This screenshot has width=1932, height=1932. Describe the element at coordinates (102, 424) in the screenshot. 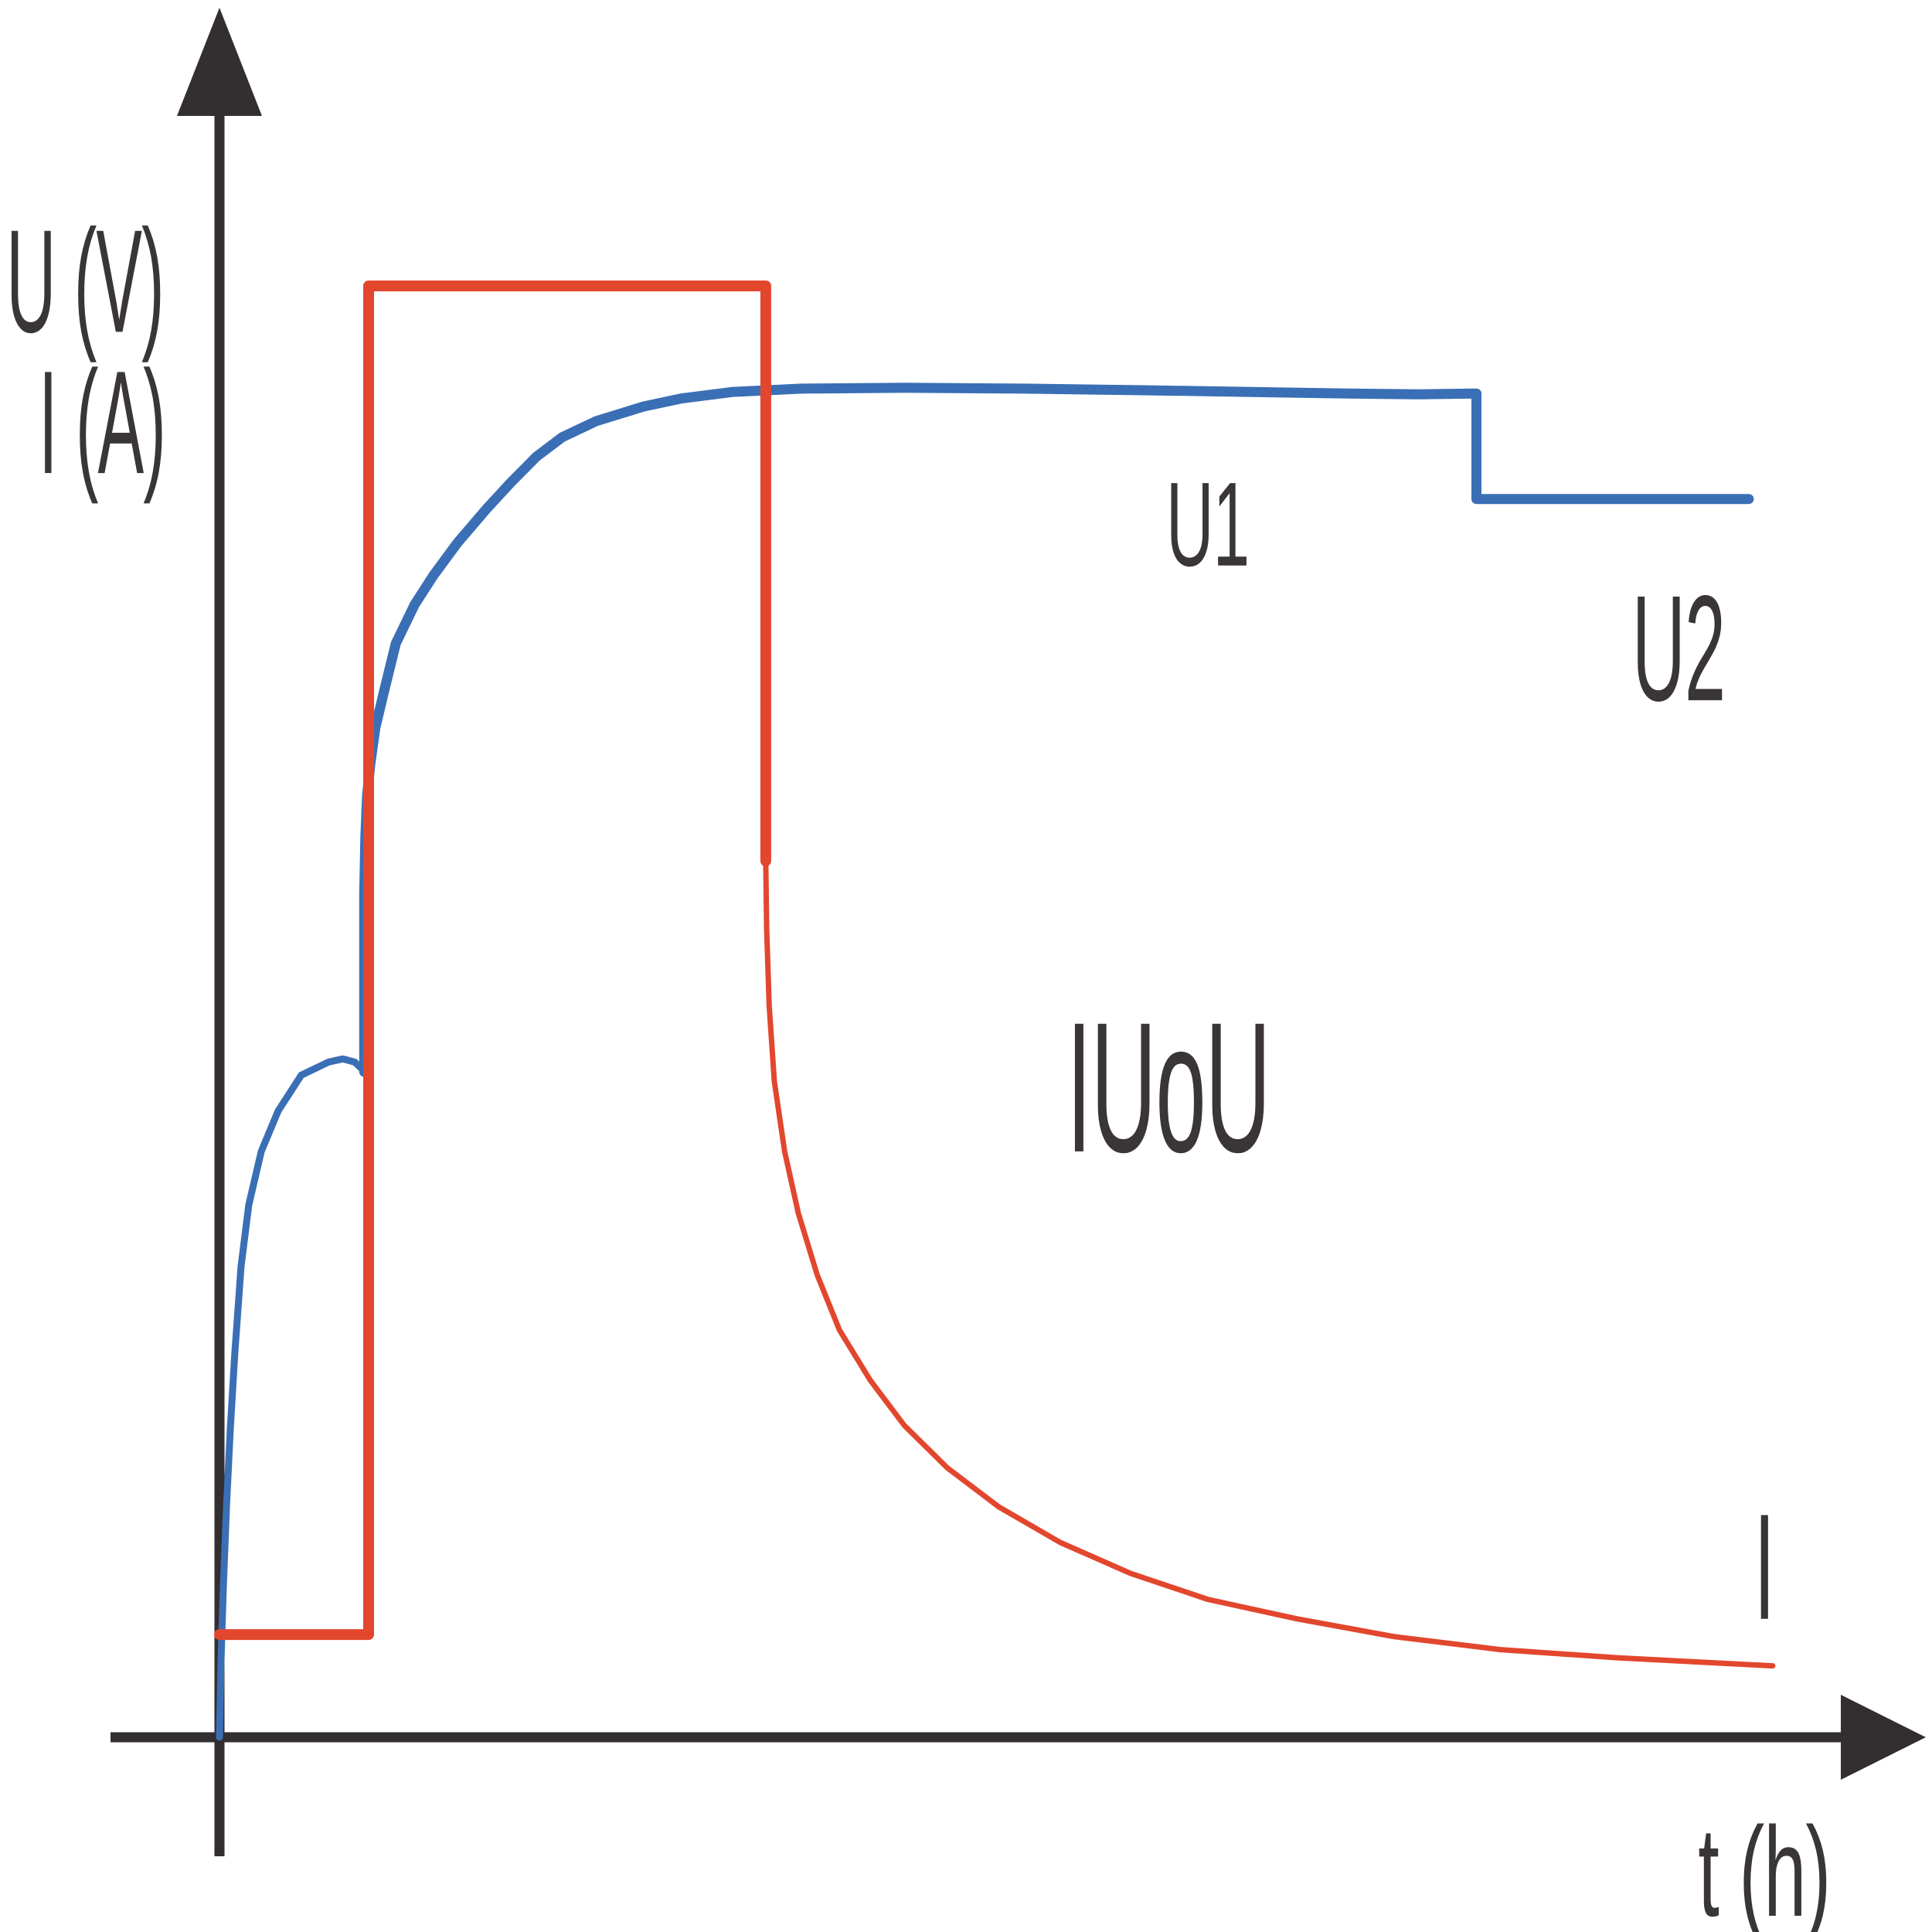

I see `y-axis-label-current: I (A)` at that location.